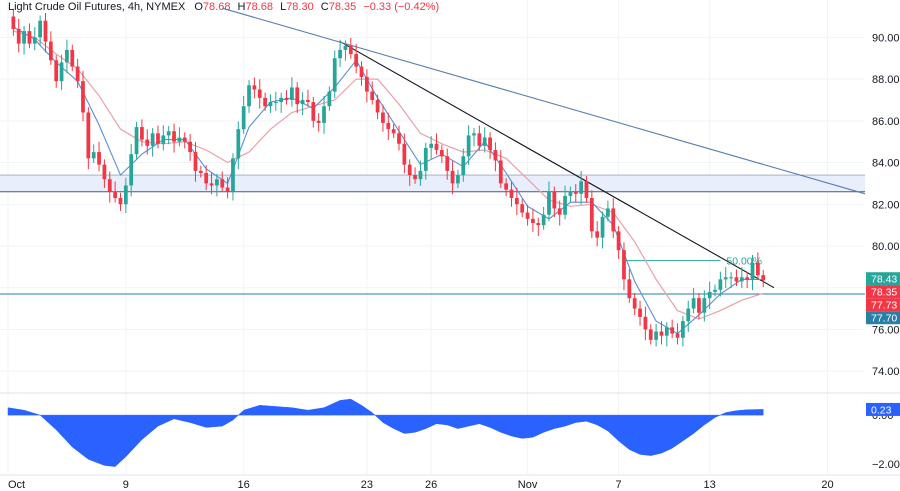  I want to click on price-badge-bg, so click(883, 279).